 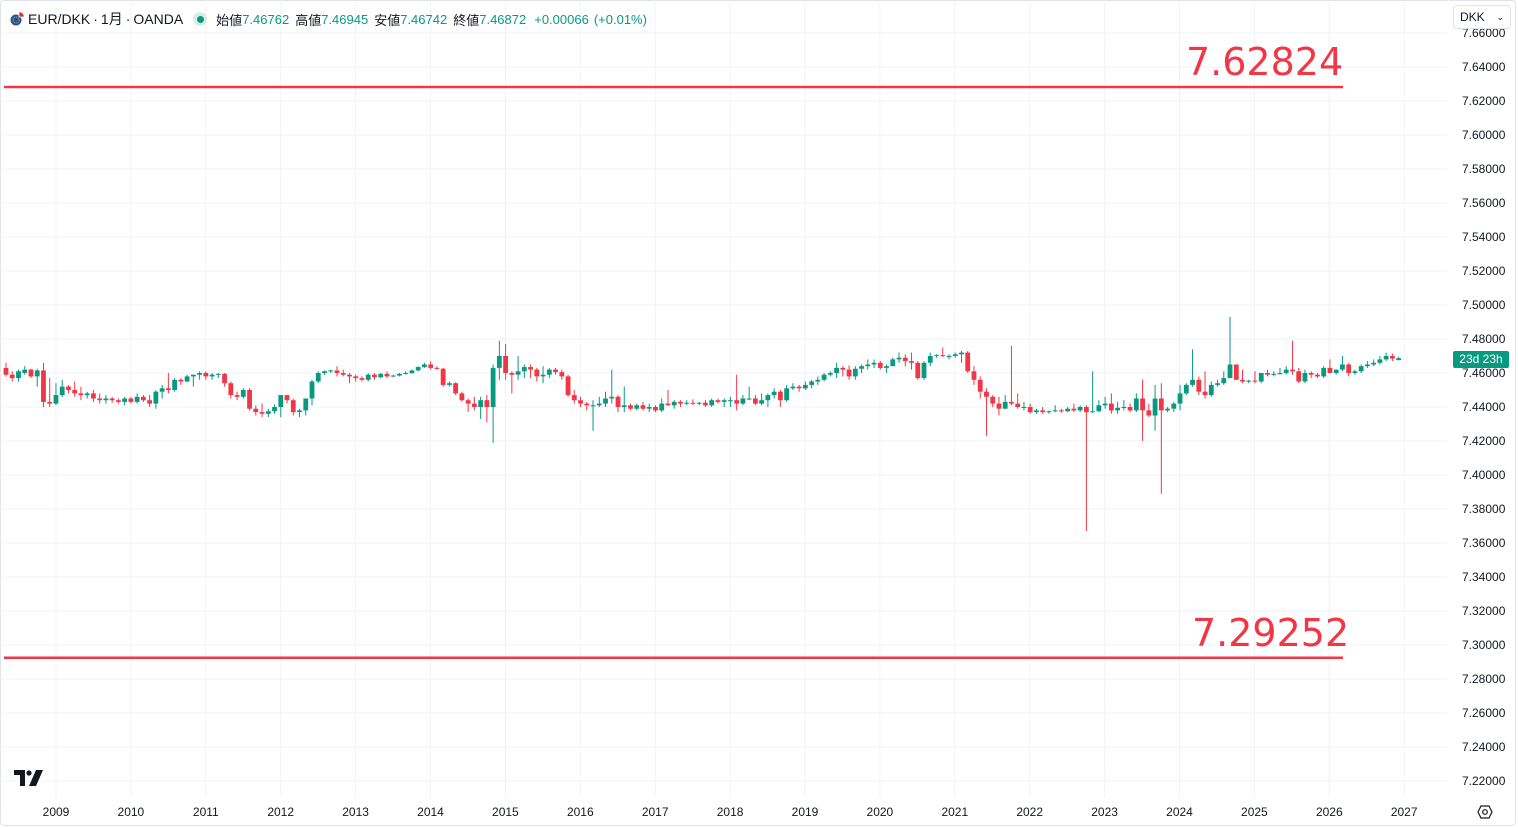 I want to click on price-tick-label: 7.34000, so click(x=1484, y=577).